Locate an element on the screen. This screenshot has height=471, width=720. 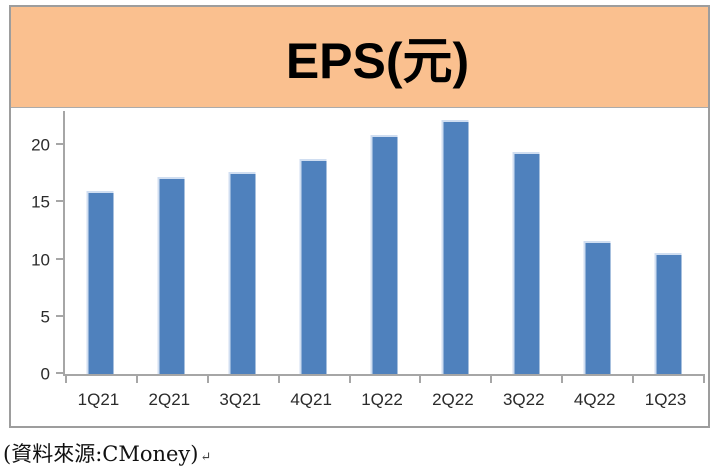
y-axis-tick-label: 15 is located at coordinates (40, 202).